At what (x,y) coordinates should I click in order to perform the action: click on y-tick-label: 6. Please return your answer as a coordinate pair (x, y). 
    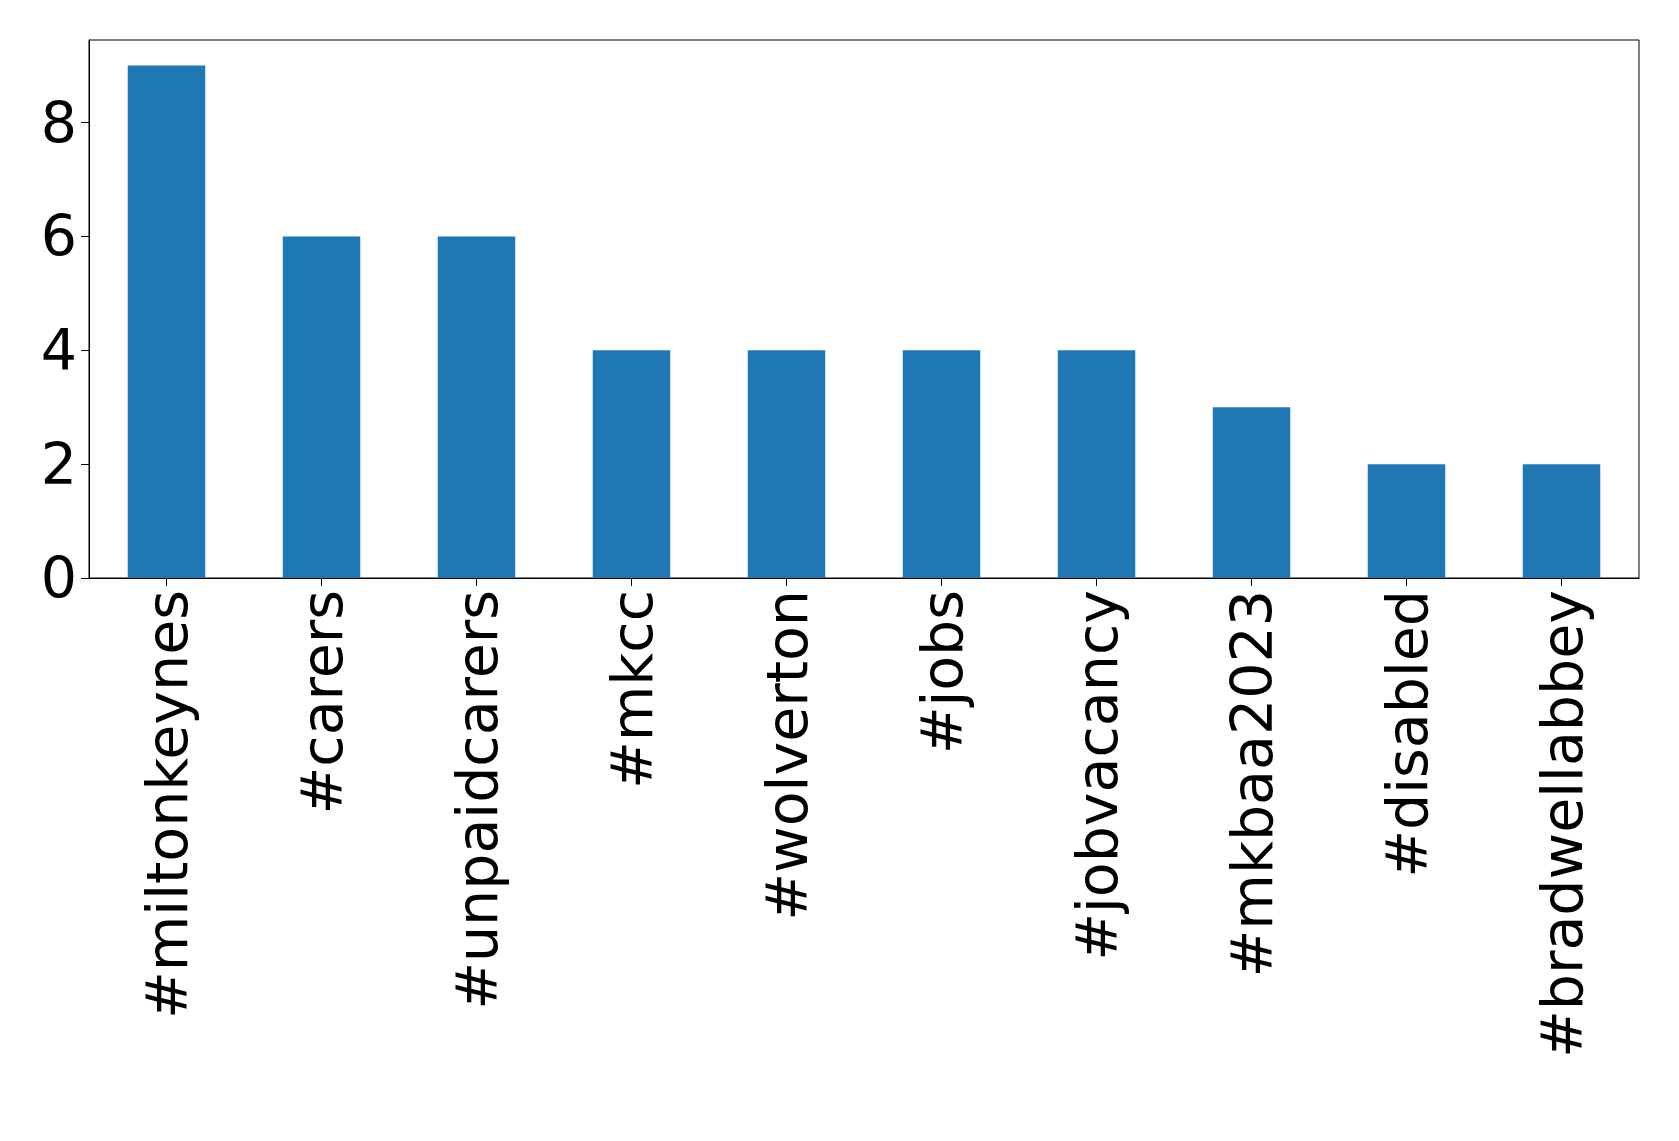
    Looking at the image, I should click on (58, 236).